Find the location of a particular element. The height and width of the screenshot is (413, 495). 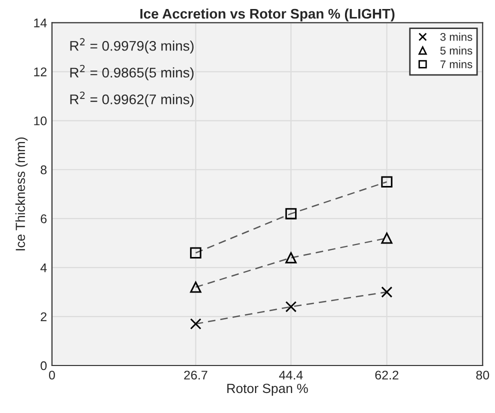

x-tick-label: 62.2 is located at coordinates (386, 375).